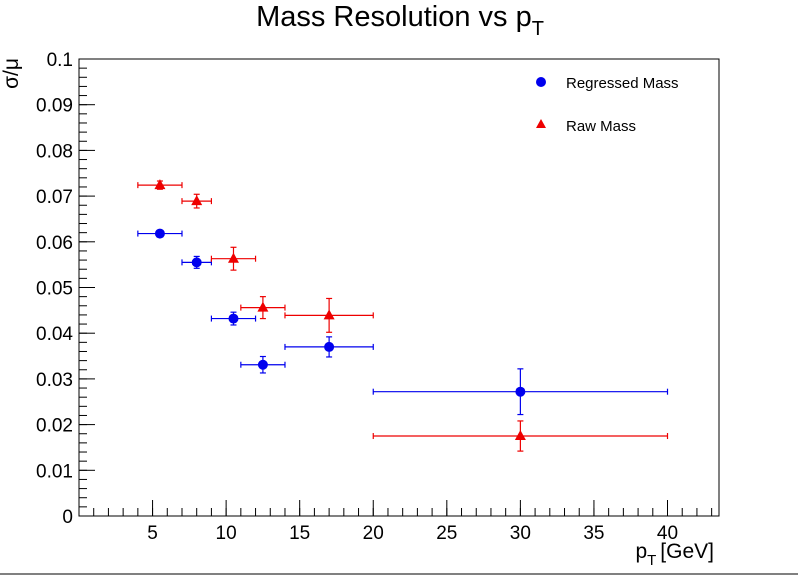  What do you see at coordinates (54, 426) in the screenshot?
I see `y-tick-label: 0.02` at bounding box center [54, 426].